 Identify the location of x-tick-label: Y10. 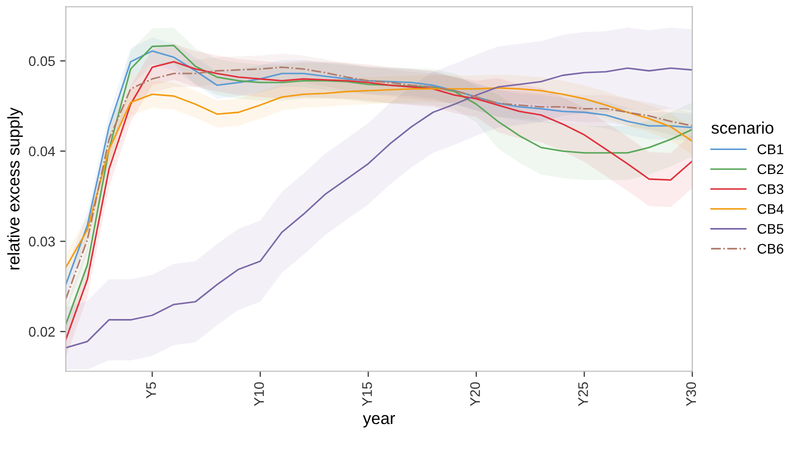
(259, 394).